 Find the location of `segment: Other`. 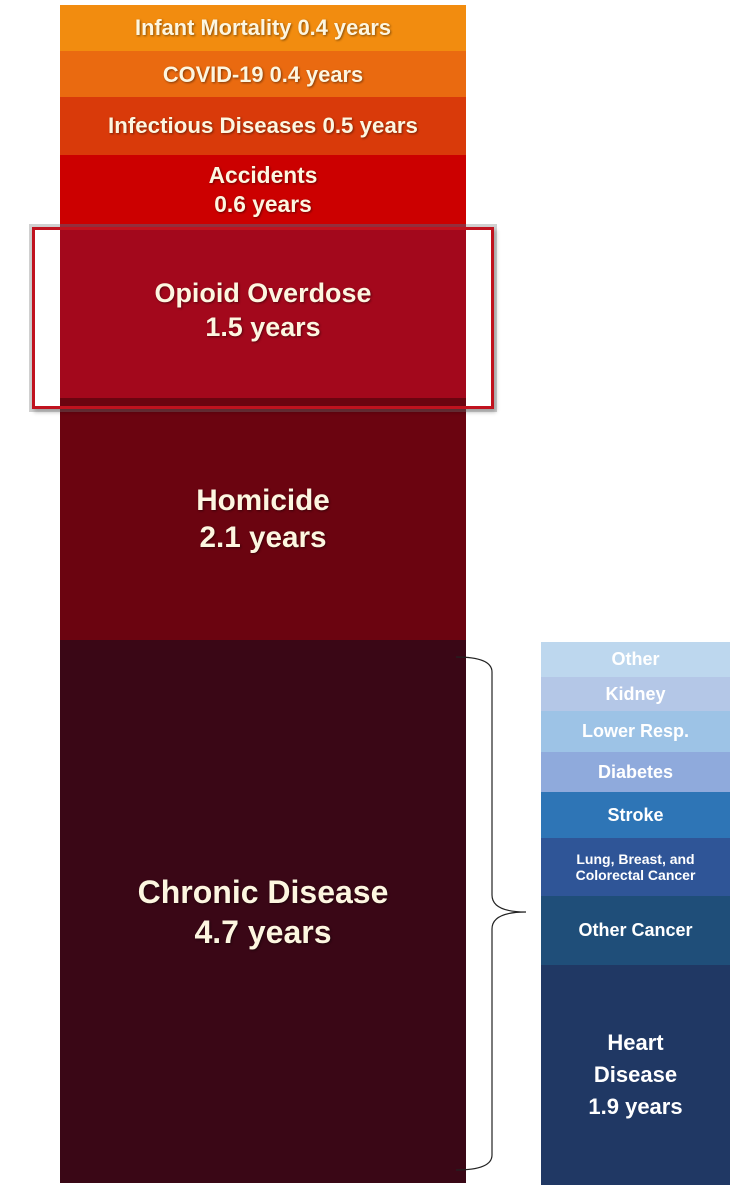

segment: Other is located at coordinates (635, 659).